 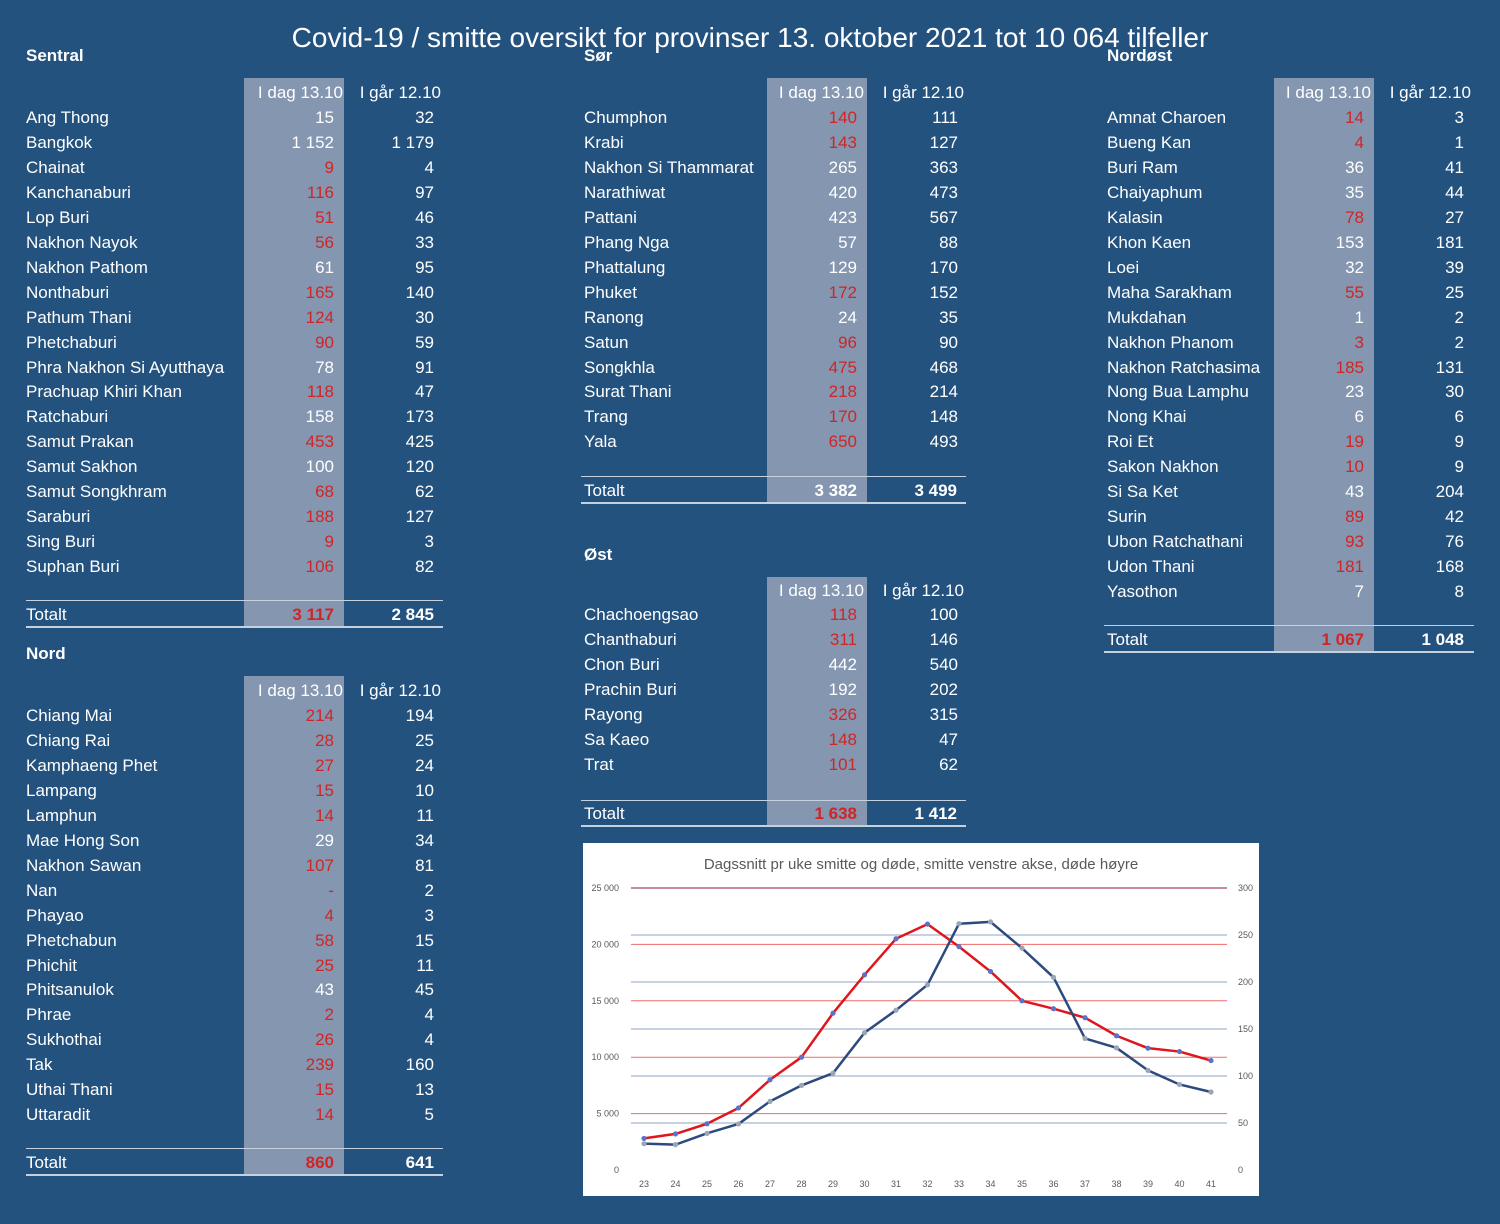 I want to click on x-tick-label: 26, so click(x=738, y=1184).